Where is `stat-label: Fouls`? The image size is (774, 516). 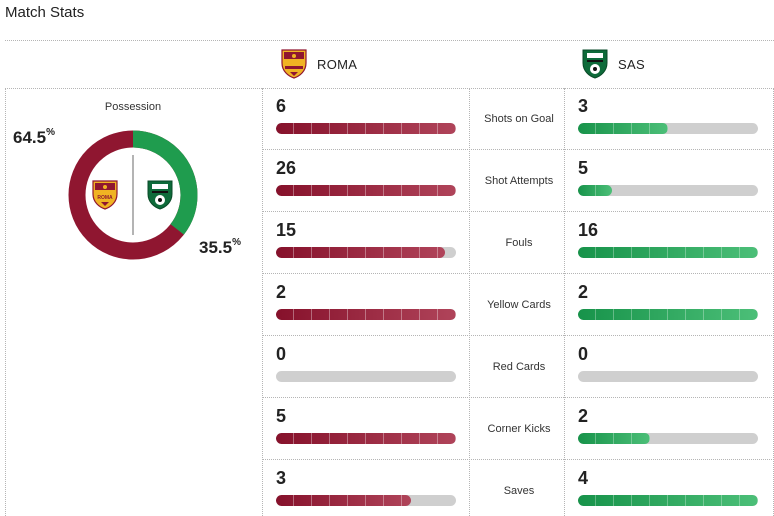 stat-label: Fouls is located at coordinates (519, 243).